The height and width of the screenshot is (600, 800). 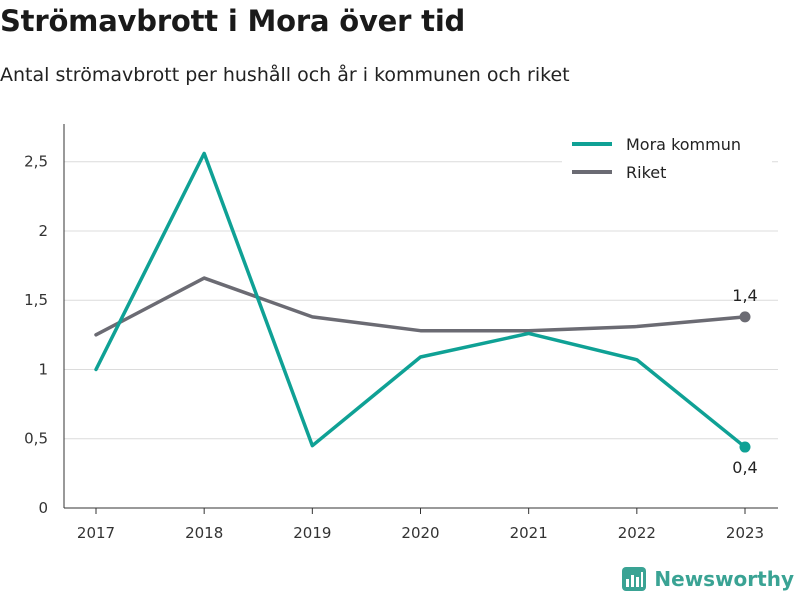 What do you see at coordinates (420, 533) in the screenshot?
I see `x-tick-label: 2020` at bounding box center [420, 533].